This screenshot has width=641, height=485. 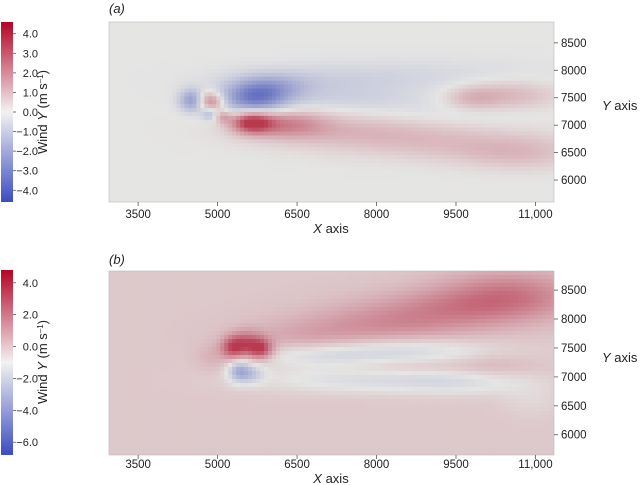 What do you see at coordinates (42, 112) in the screenshot?
I see `panel-a-colorbar-label: Wind Y (m s–1)` at bounding box center [42, 112].